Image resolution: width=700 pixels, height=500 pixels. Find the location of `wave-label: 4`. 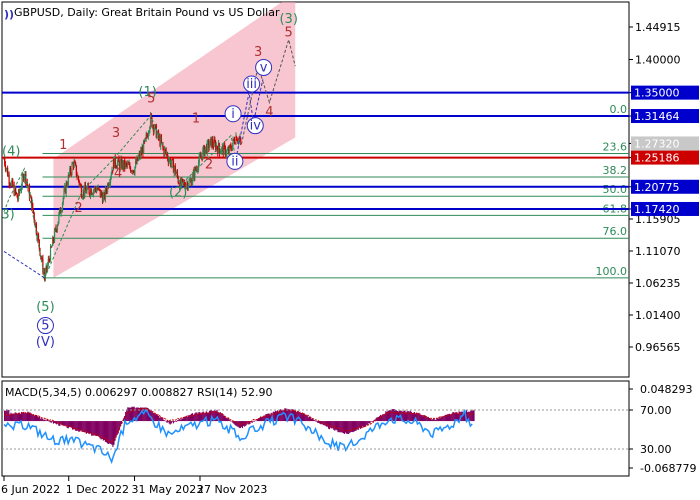

wave-label: 4 is located at coordinates (269, 112).